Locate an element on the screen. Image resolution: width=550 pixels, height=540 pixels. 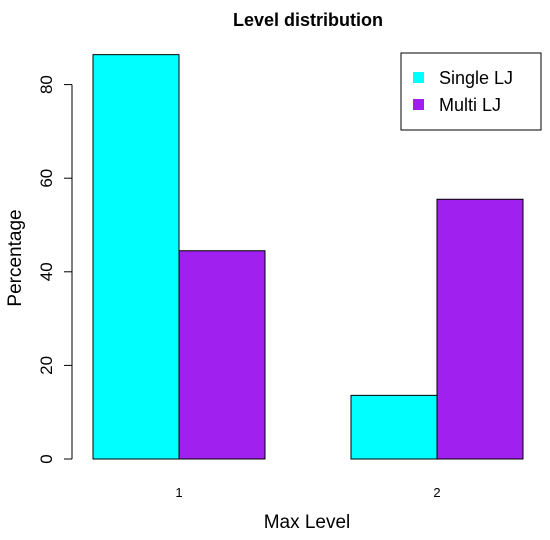
y-tick-label: 80 is located at coordinates (46, 84).